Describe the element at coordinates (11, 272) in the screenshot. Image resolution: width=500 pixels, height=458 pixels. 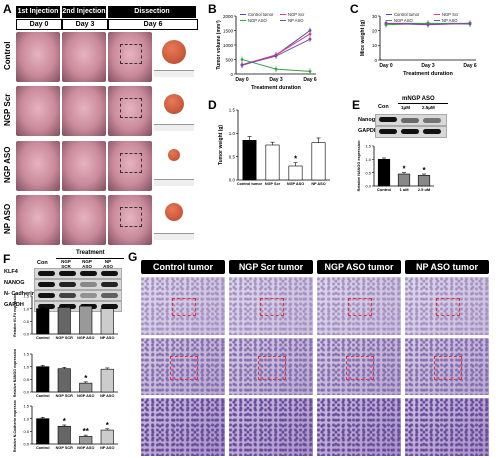
I see `blot-f-row-label: KLF4` at that location.